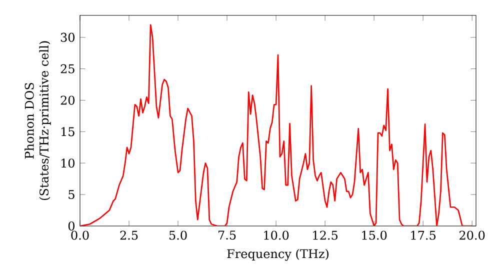 The height and width of the screenshot is (280, 500). I want to click on x-tick-label: 7.5, so click(227, 235).